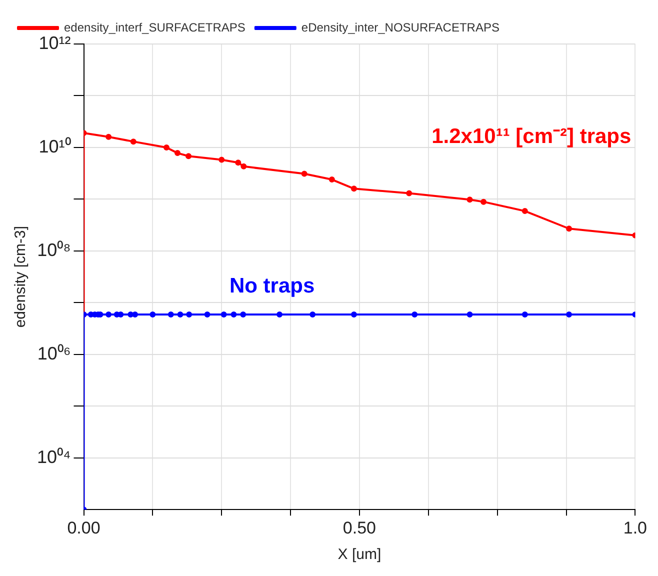 The image size is (658, 576). Describe the element at coordinates (635, 528) in the screenshot. I see `x-tick-label: 1.0` at that location.